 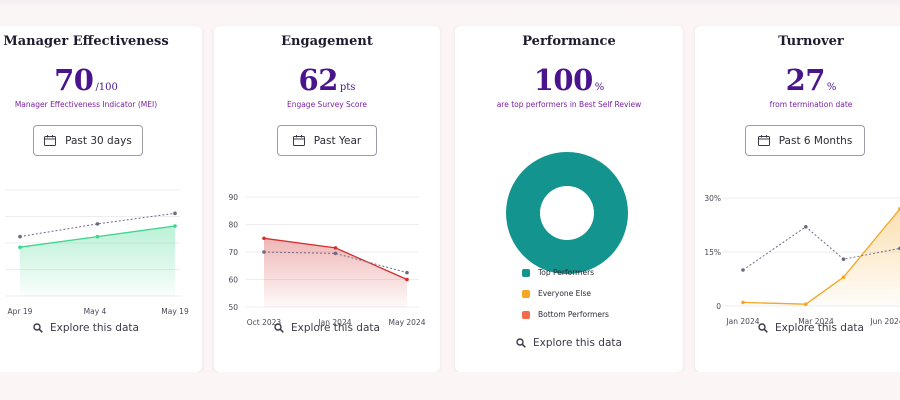 What do you see at coordinates (337, 140) in the screenshot?
I see `dropdown-label: Past Year` at bounding box center [337, 140].